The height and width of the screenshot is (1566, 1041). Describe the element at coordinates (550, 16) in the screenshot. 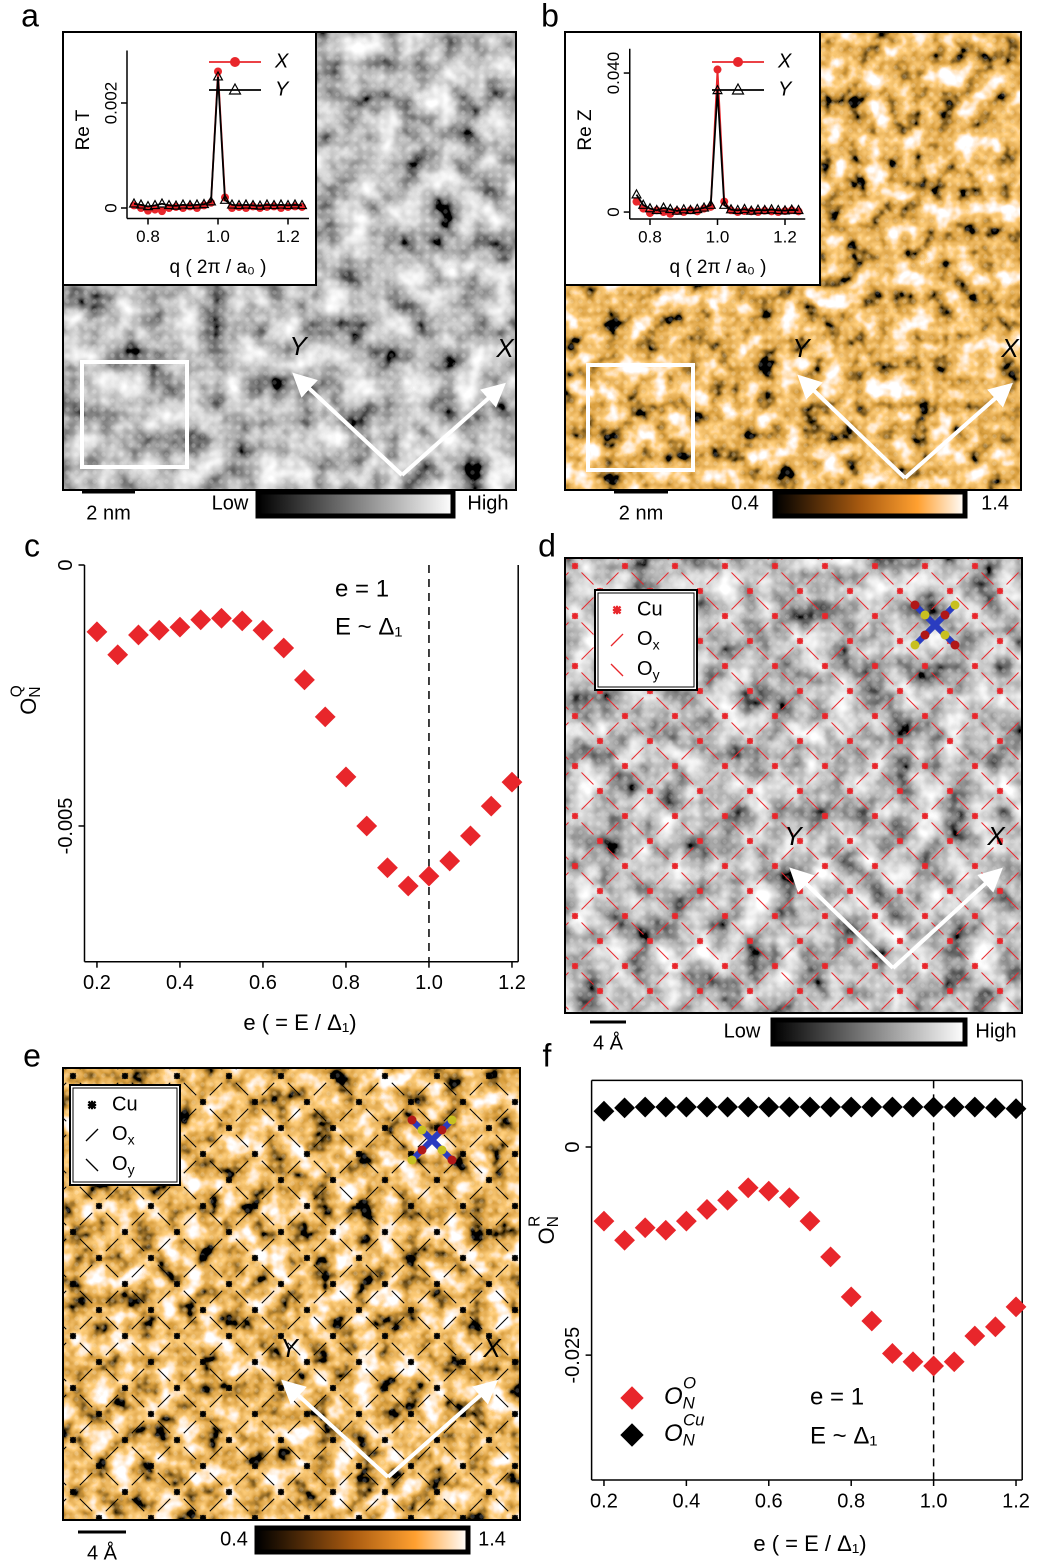

I see `panel-label: b` at that location.